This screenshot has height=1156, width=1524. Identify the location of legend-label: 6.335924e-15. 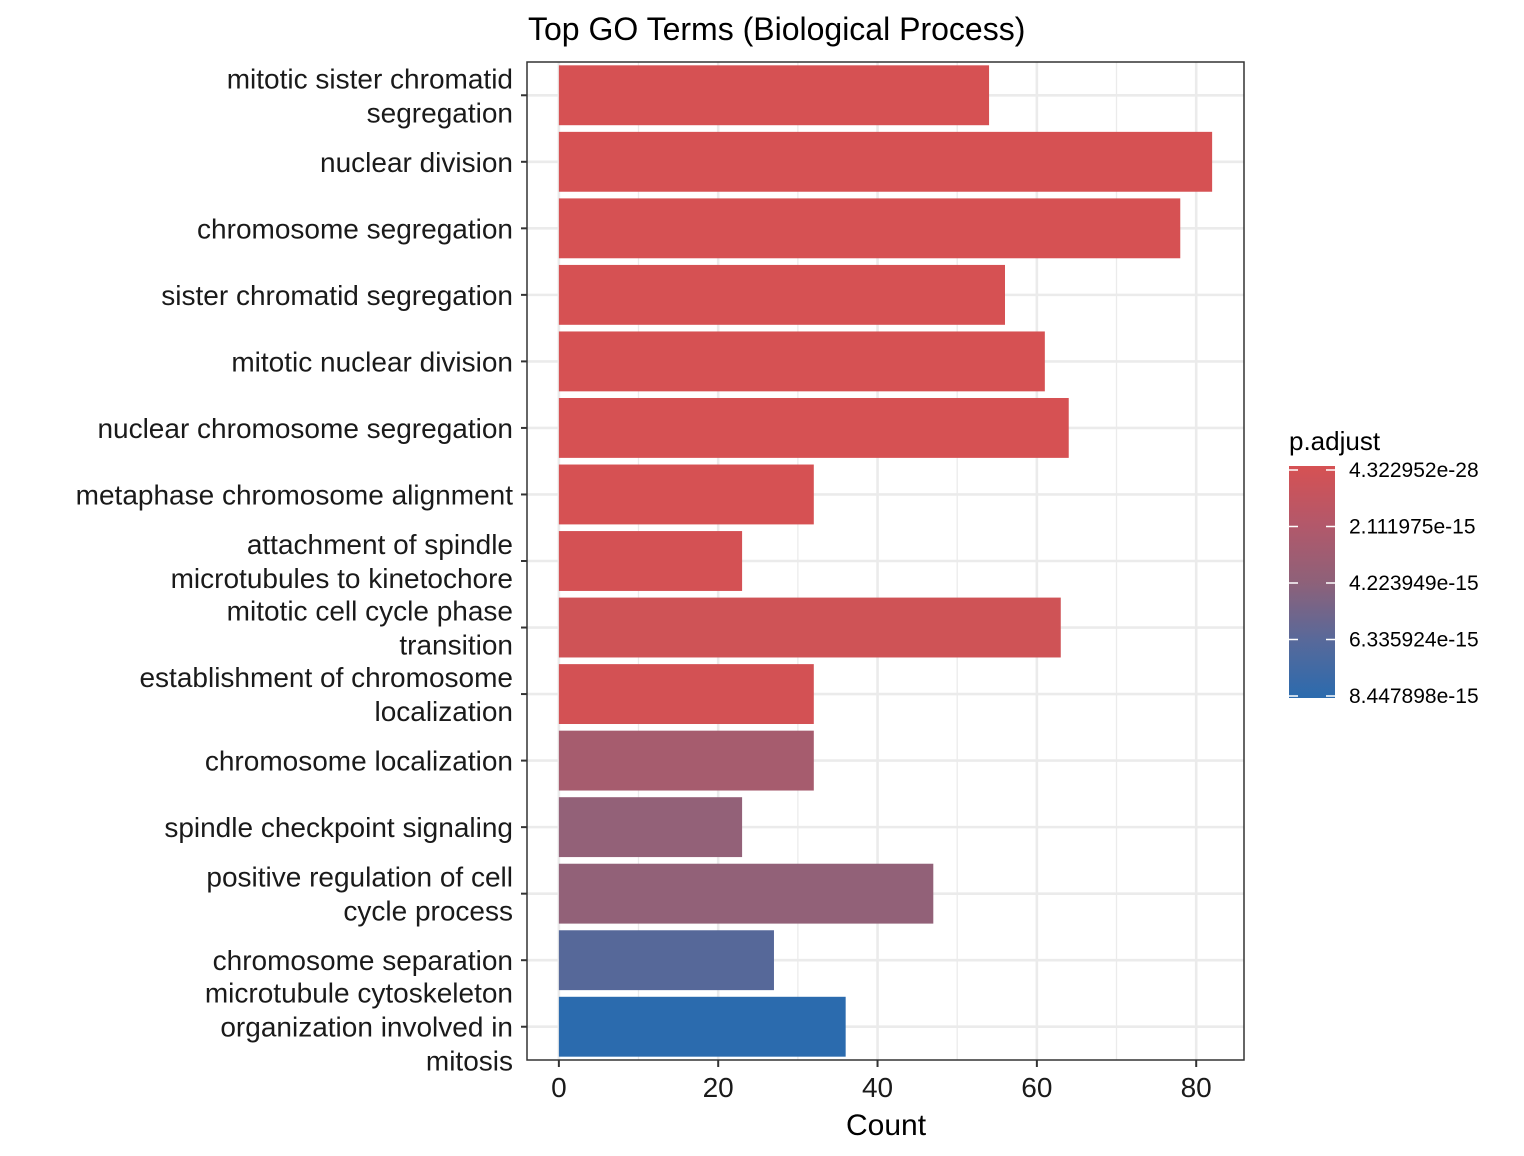
(1414, 640).